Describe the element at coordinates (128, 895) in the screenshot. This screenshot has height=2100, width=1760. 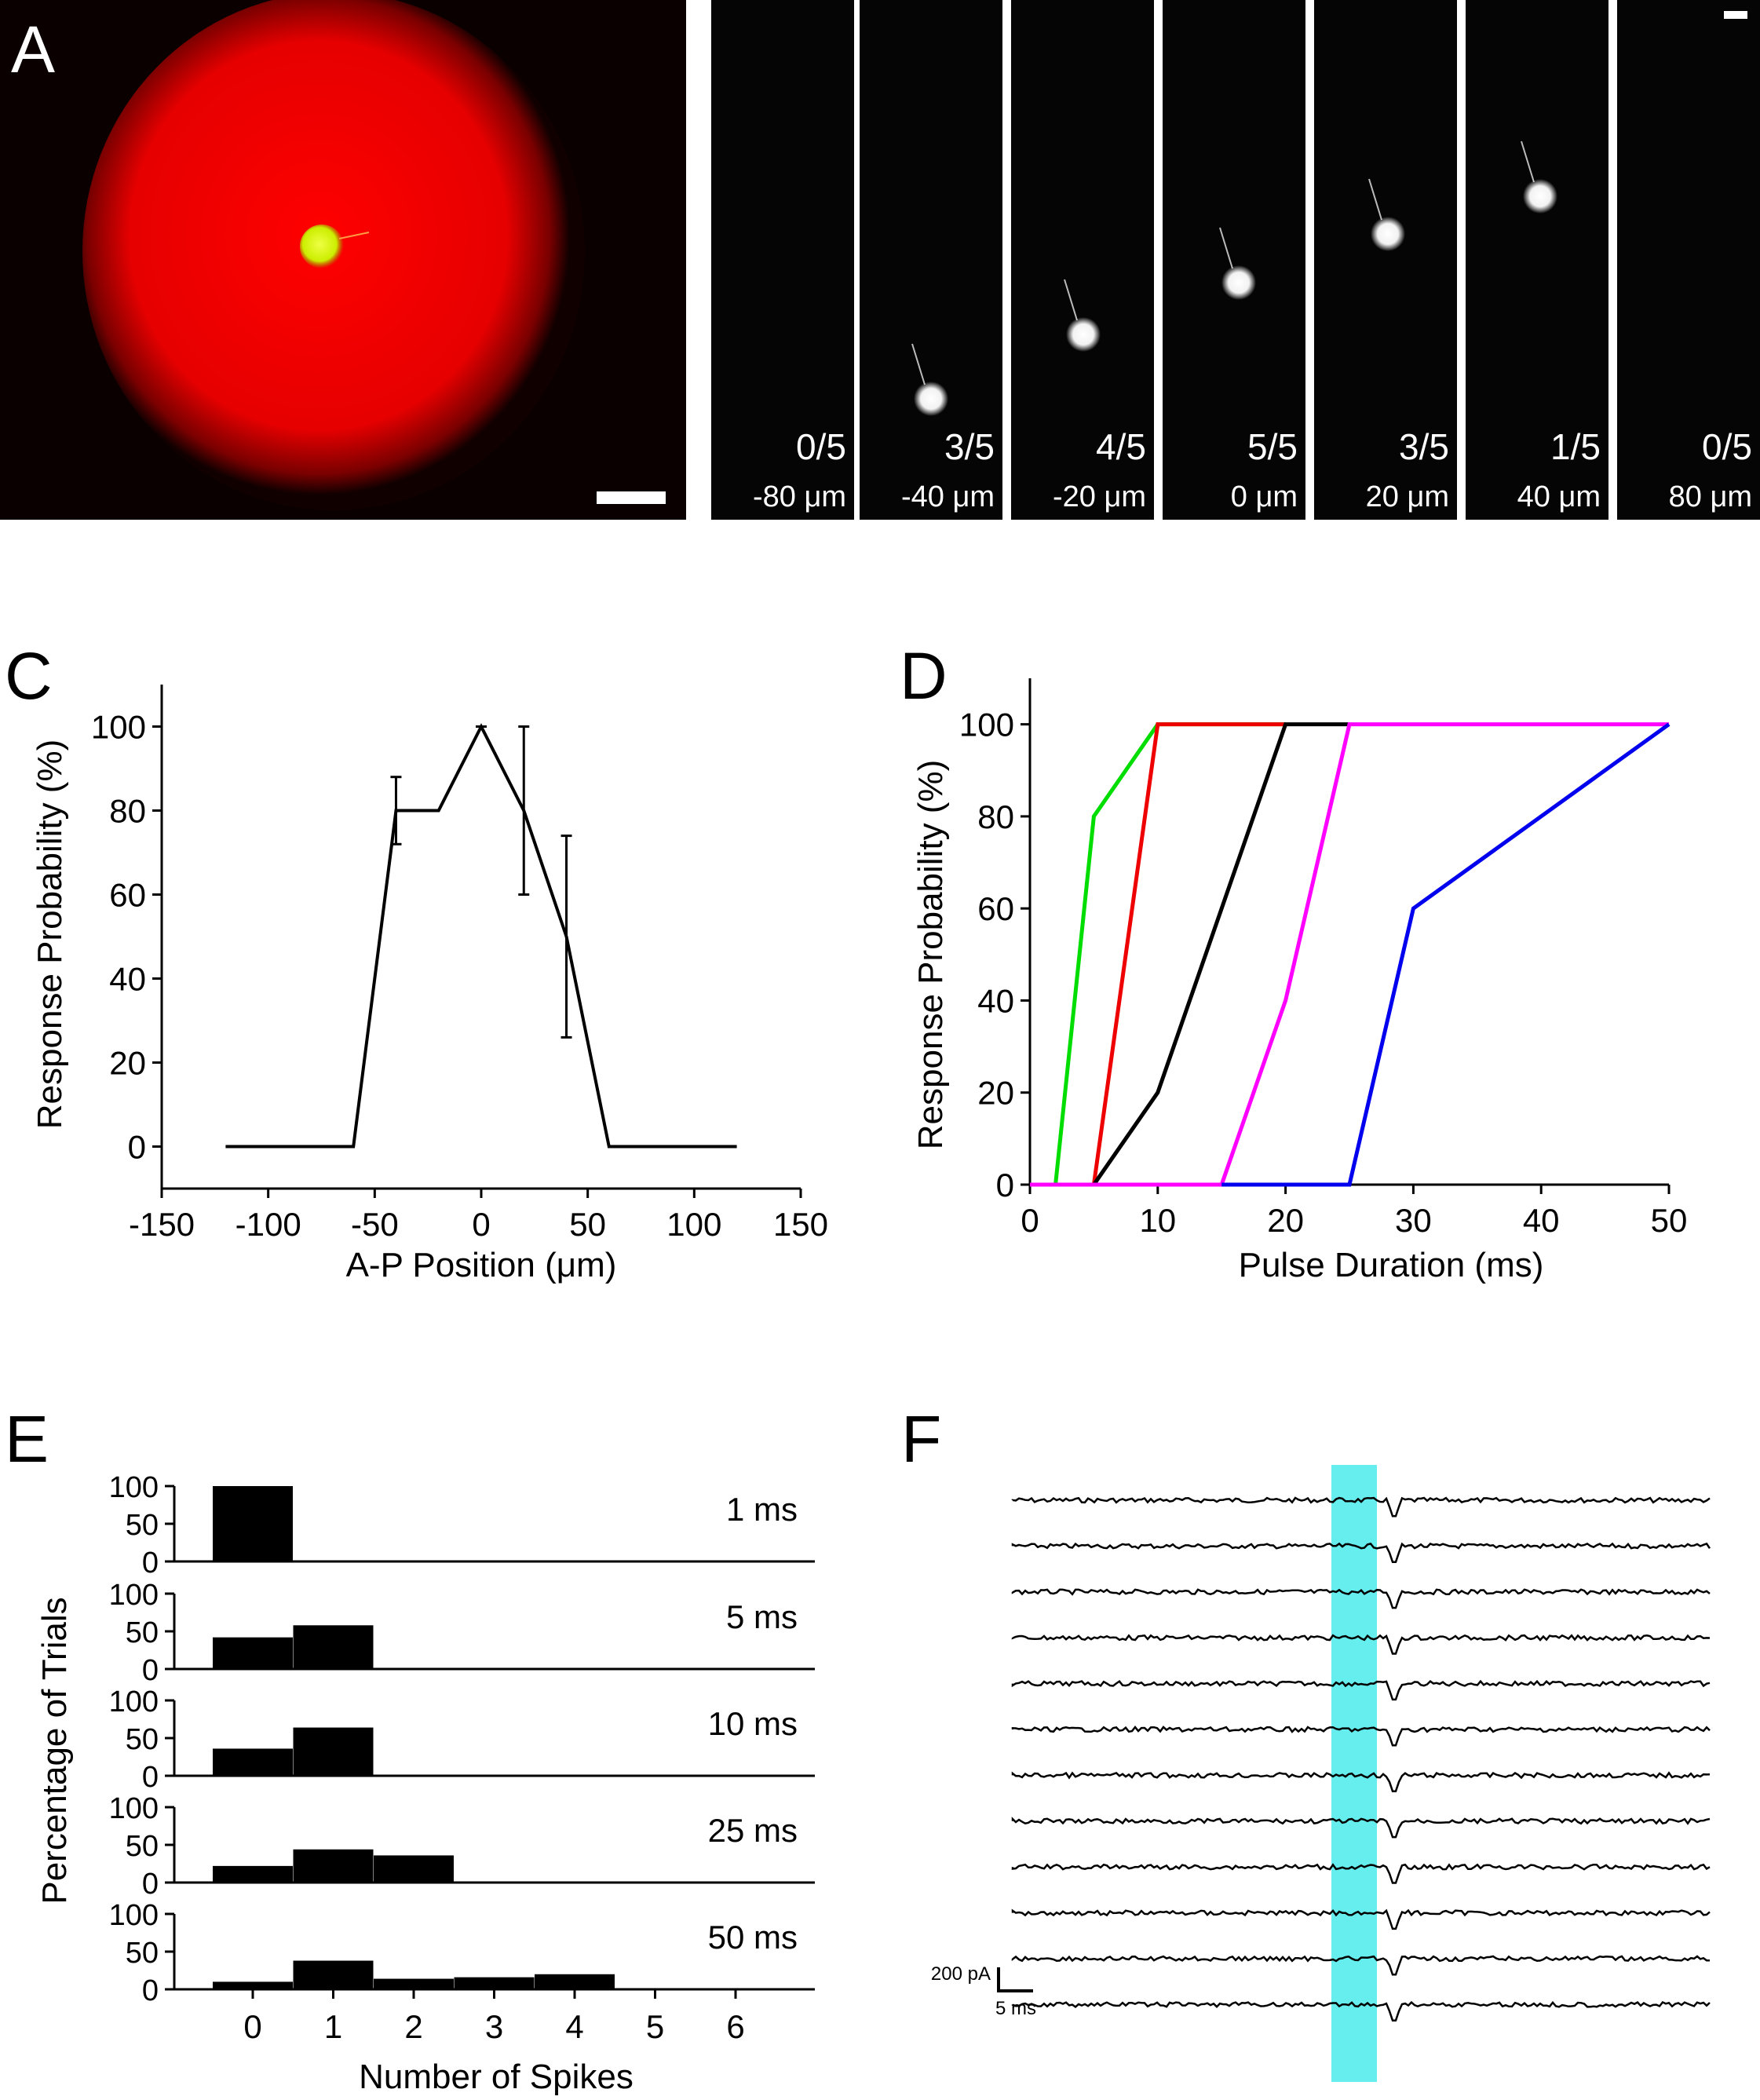
I see `c-y-tick-label: 60` at that location.